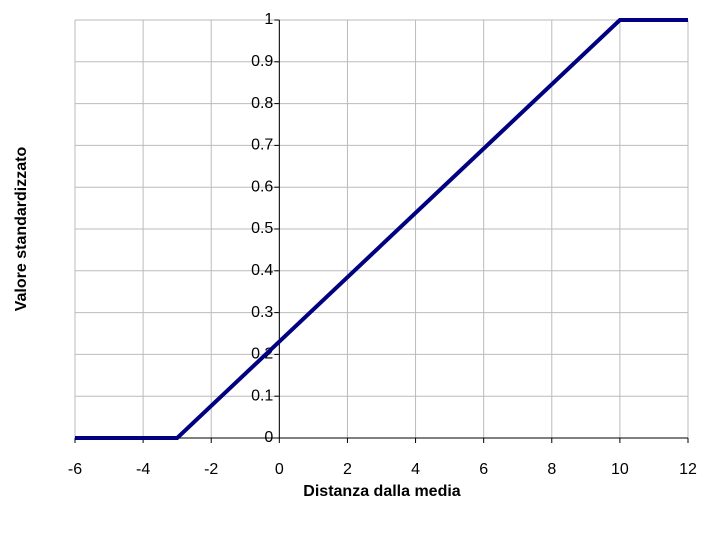  What do you see at coordinates (381, 491) in the screenshot?
I see `x-axis-title: Distanza dalla media` at bounding box center [381, 491].